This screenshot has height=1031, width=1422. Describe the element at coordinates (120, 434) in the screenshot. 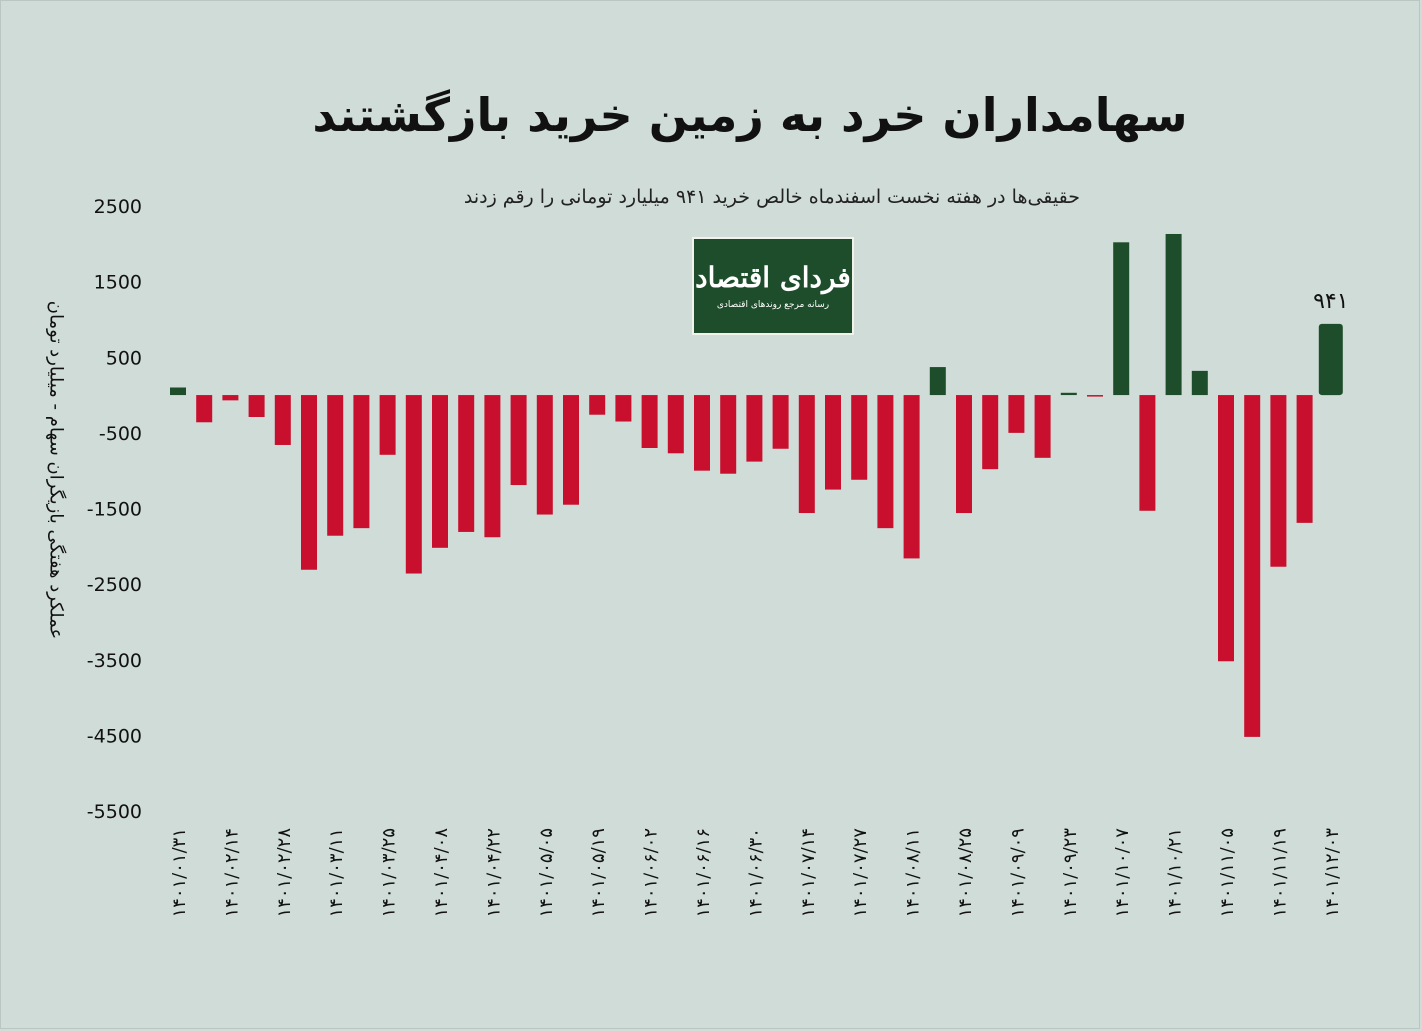

I see `y-tick-label: -500` at that location.